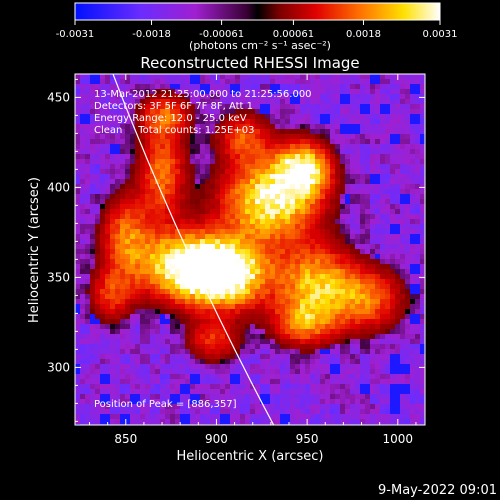 The width and height of the screenshot is (500, 500). Describe the element at coordinates (257, 11) in the screenshot. I see `colorbar-frame` at that location.